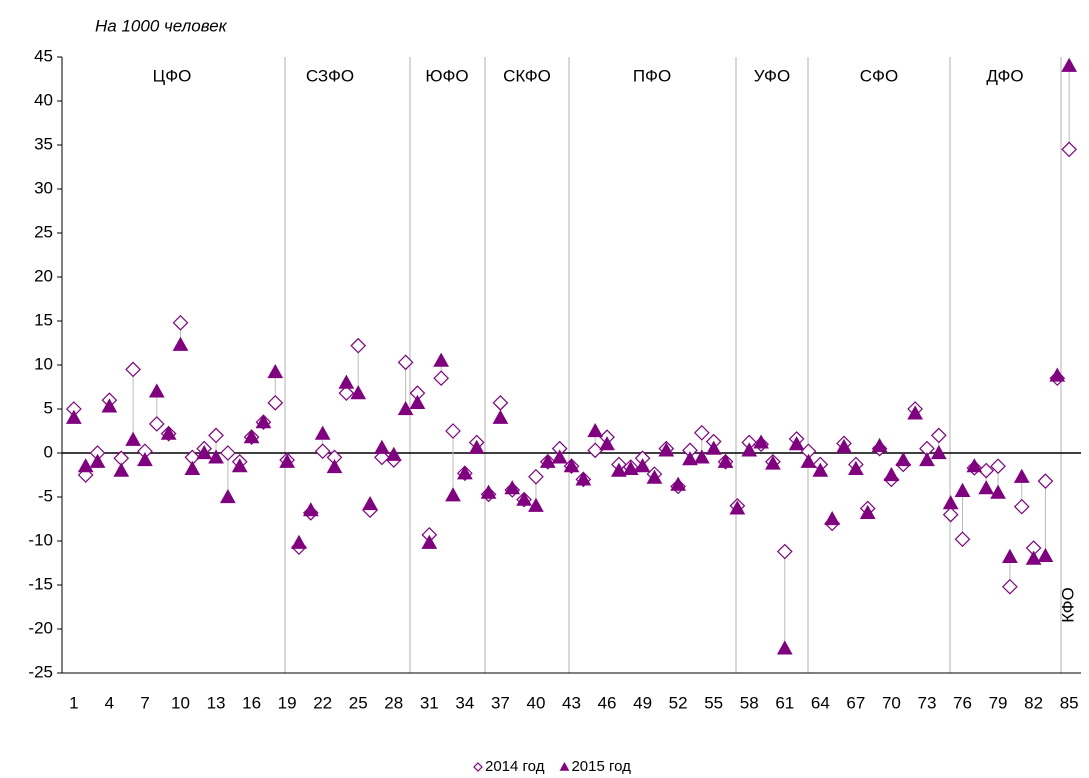 Image resolution: width=1089 pixels, height=778 pixels. Describe the element at coordinates (784, 702) in the screenshot. I see `x-tick-label: 61` at that location.